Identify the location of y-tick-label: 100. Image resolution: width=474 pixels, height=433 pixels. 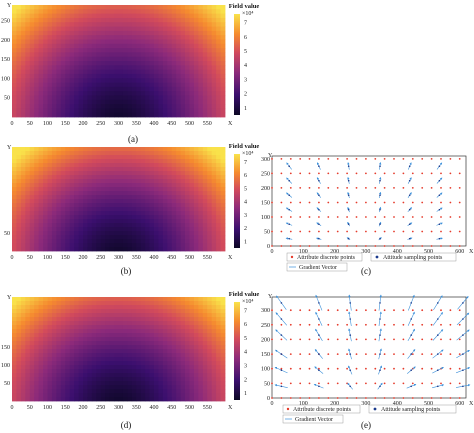
(265, 370).